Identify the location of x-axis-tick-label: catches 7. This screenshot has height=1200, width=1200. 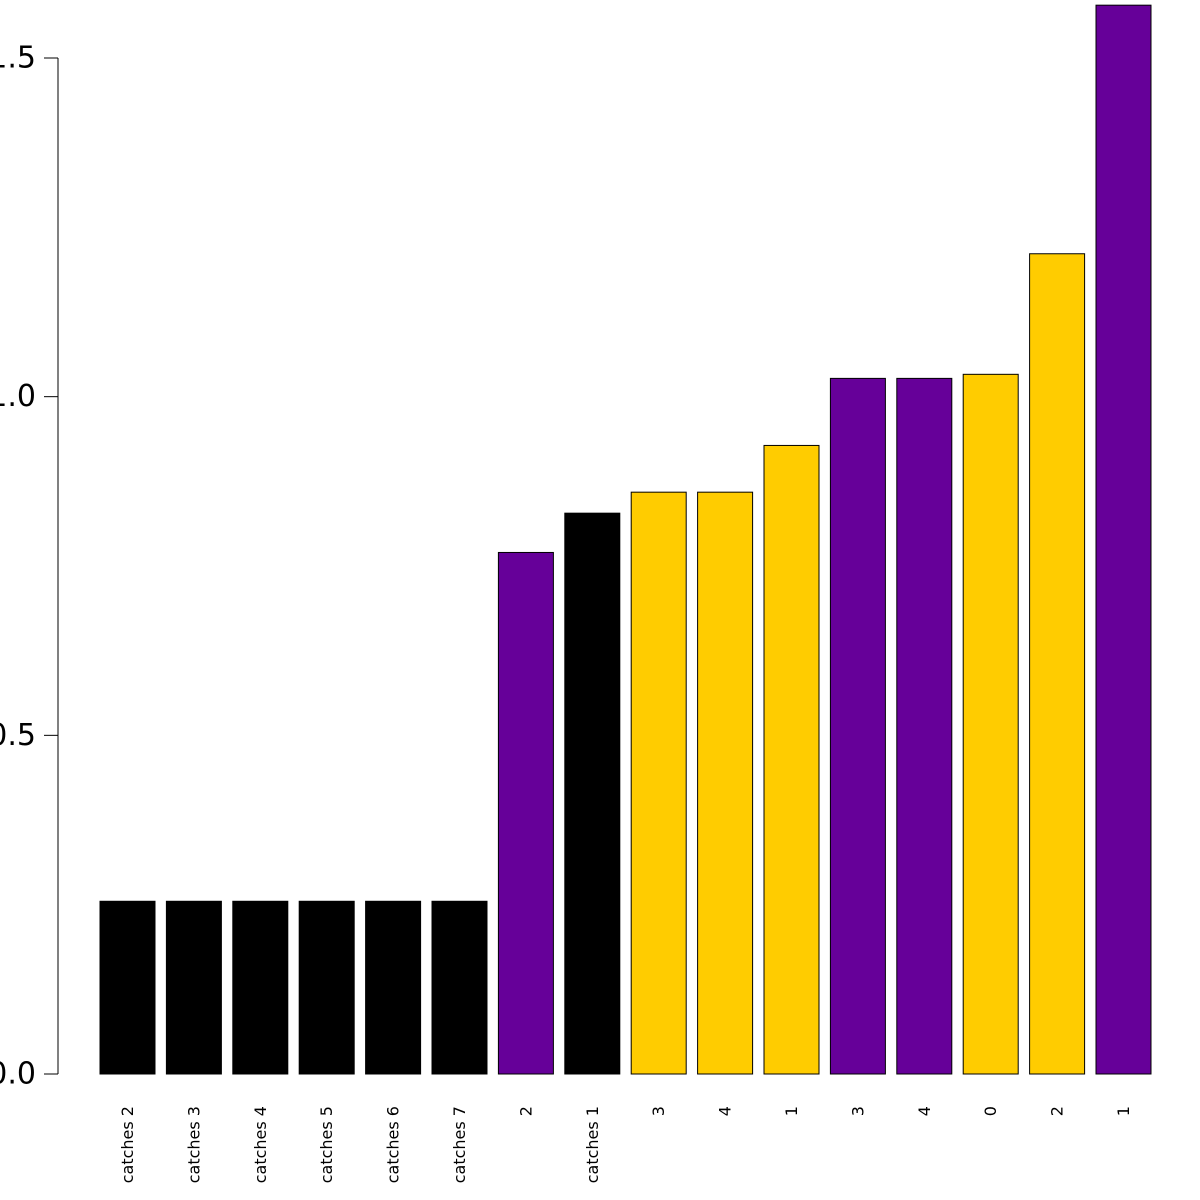
(459, 1144).